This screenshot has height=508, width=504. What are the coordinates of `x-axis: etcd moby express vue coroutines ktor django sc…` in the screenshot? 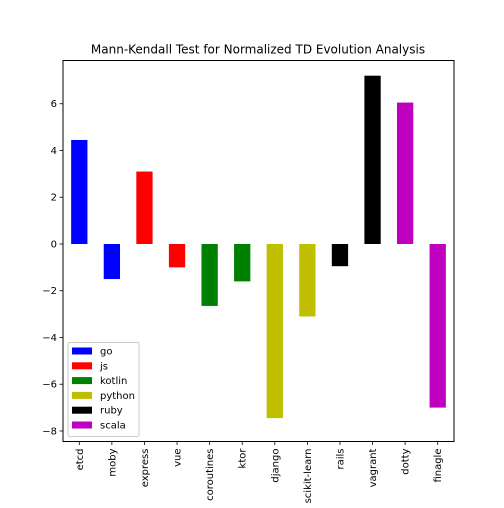 It's located at (259, 472).